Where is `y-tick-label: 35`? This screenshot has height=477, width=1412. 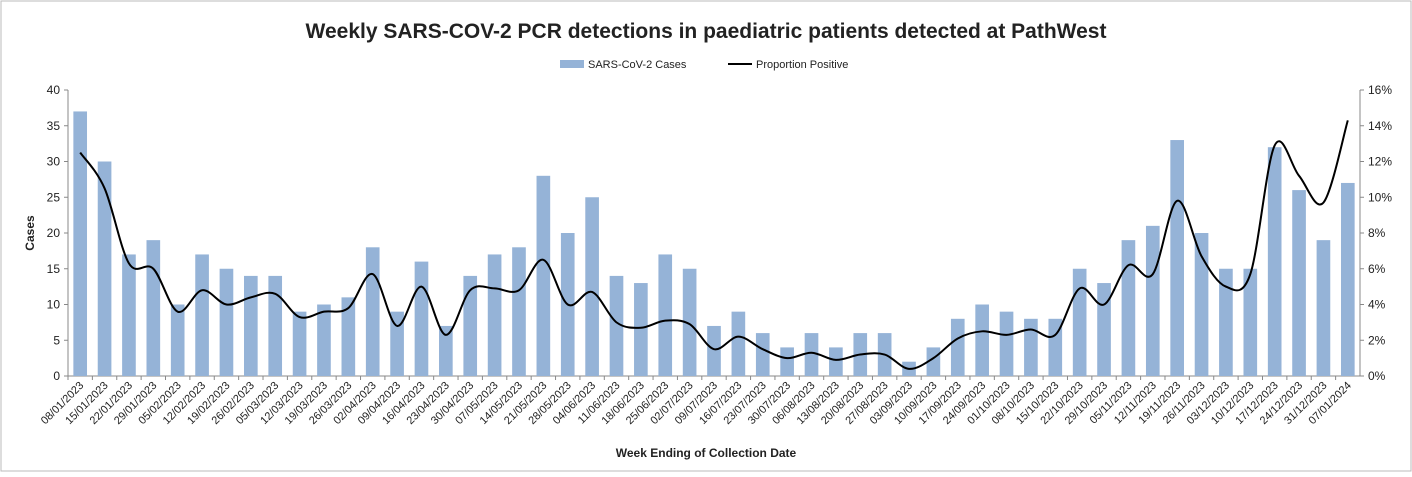
y-tick-label: 35 is located at coordinates (54, 126).